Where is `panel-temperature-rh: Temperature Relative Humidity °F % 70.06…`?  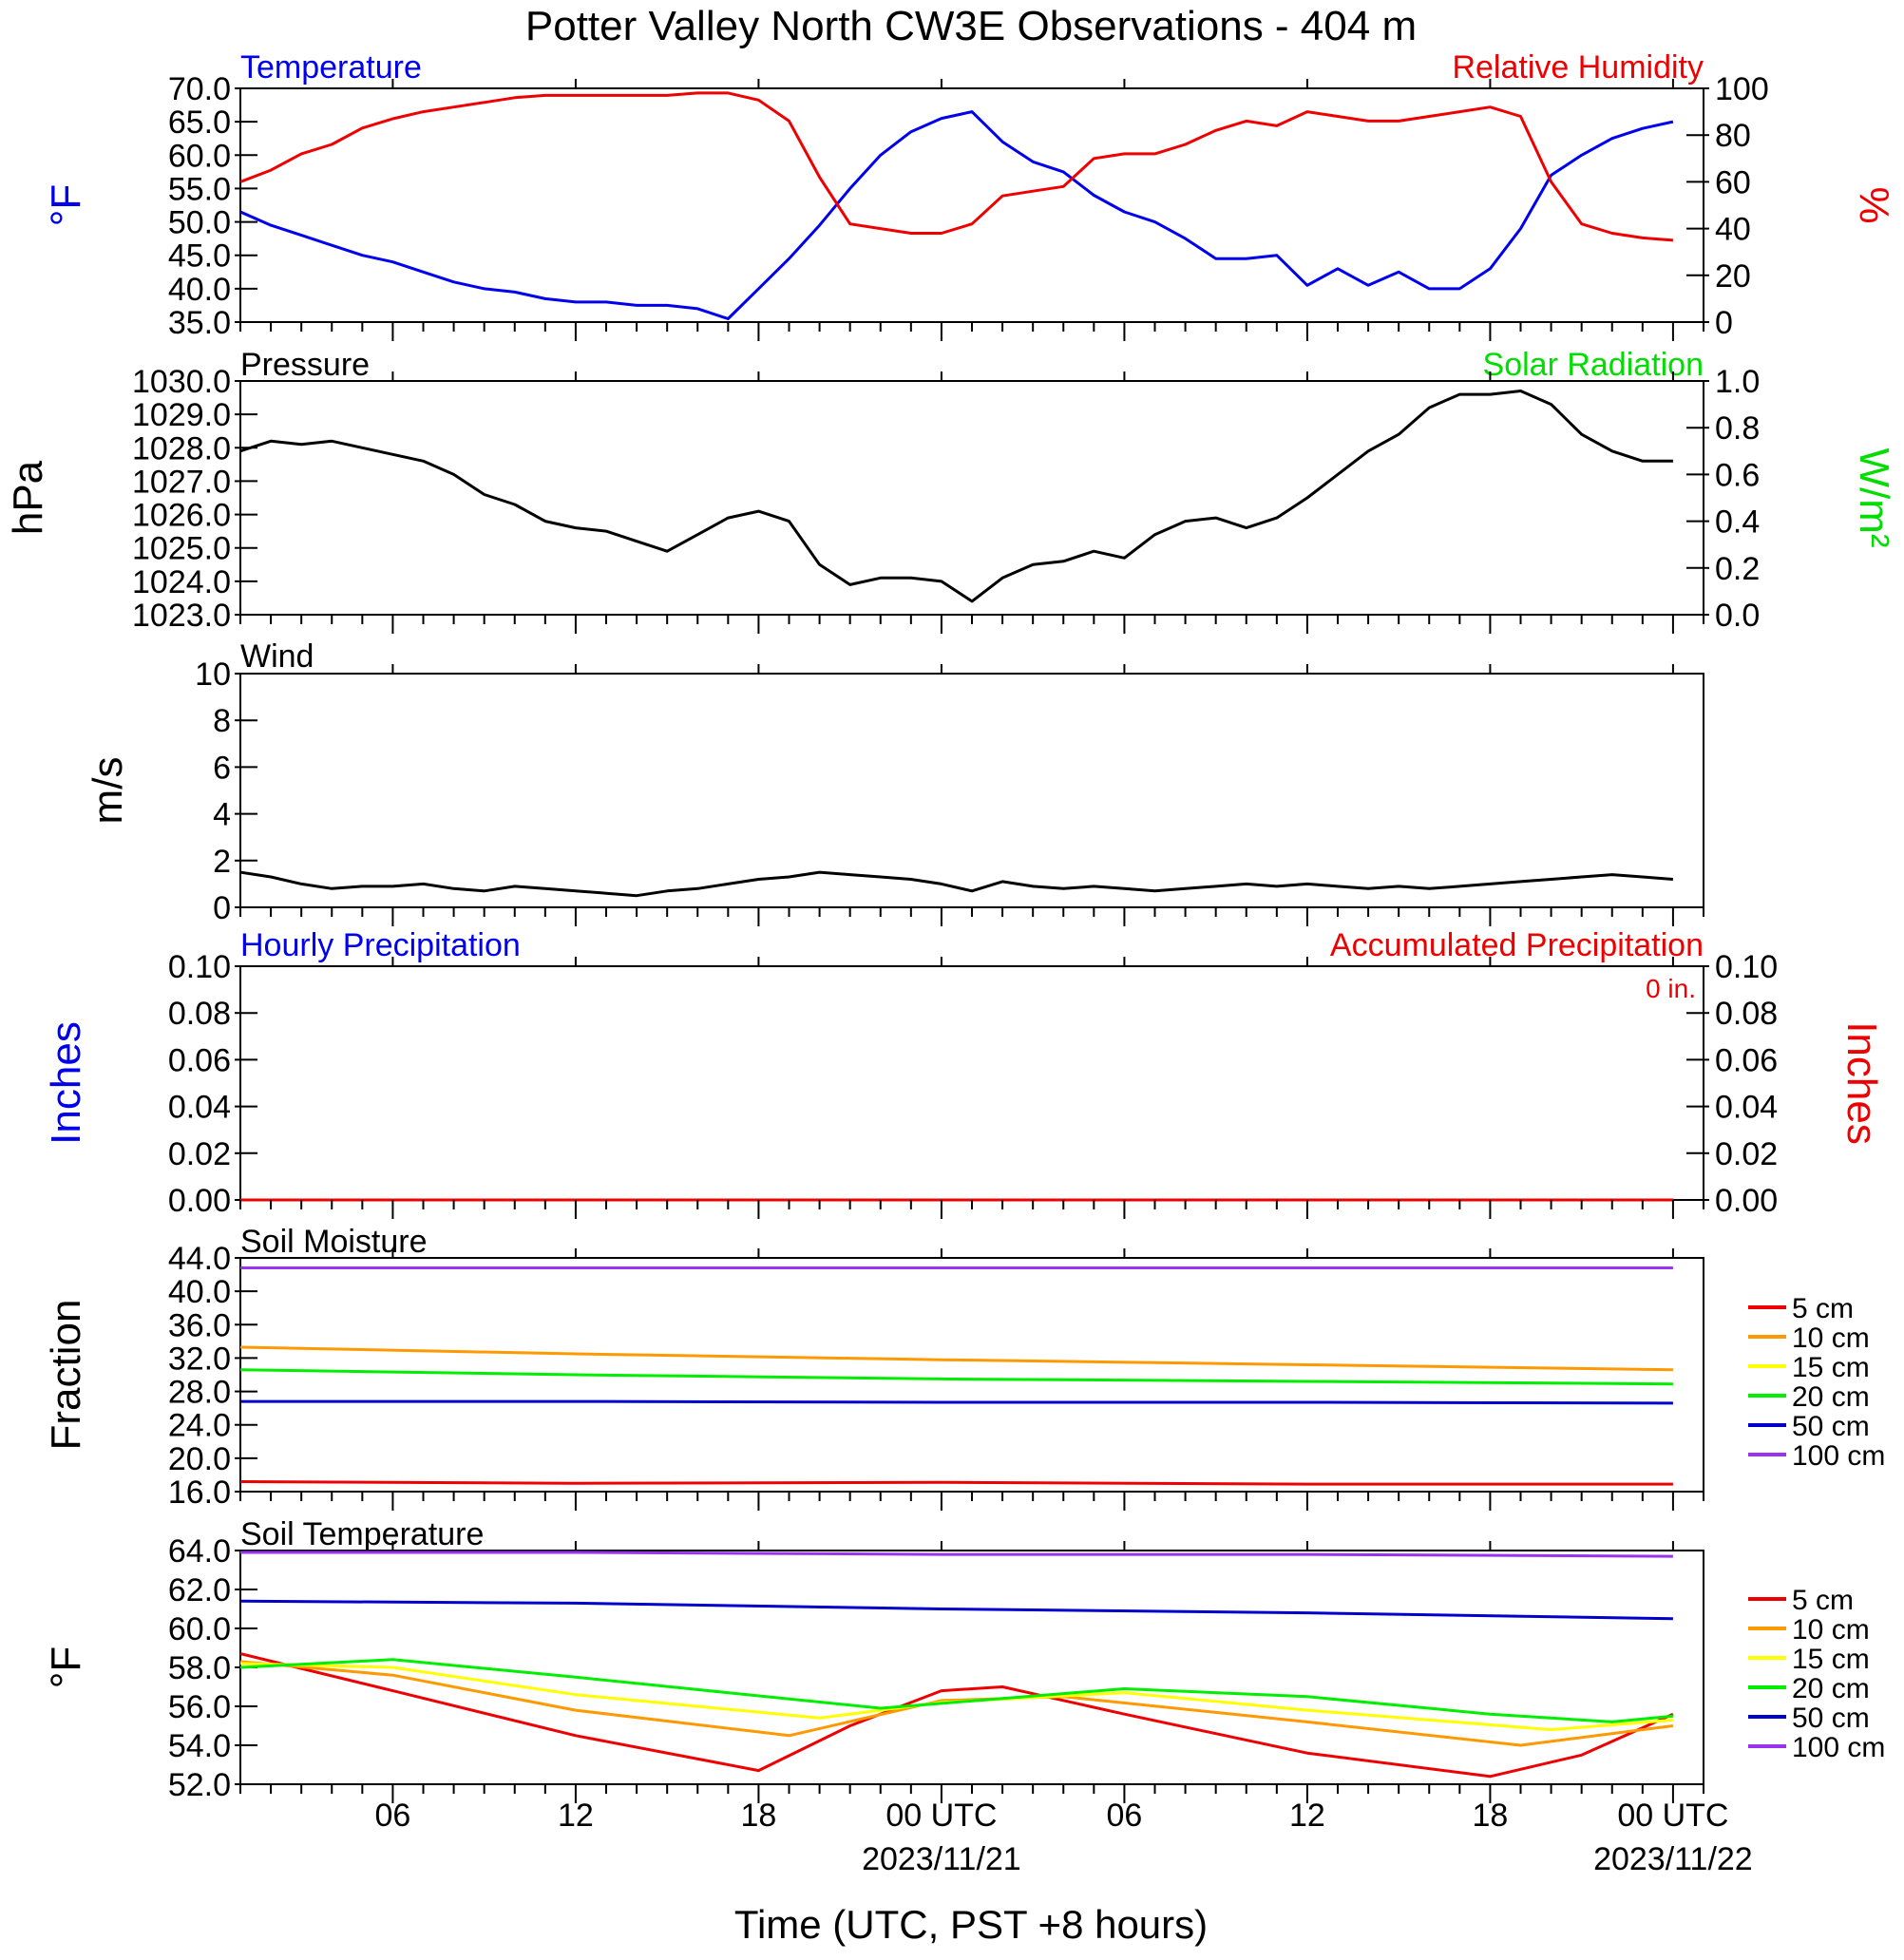
panel-temperature-rh: Temperature Relative Humidity °F % 70.06… is located at coordinates (970, 195).